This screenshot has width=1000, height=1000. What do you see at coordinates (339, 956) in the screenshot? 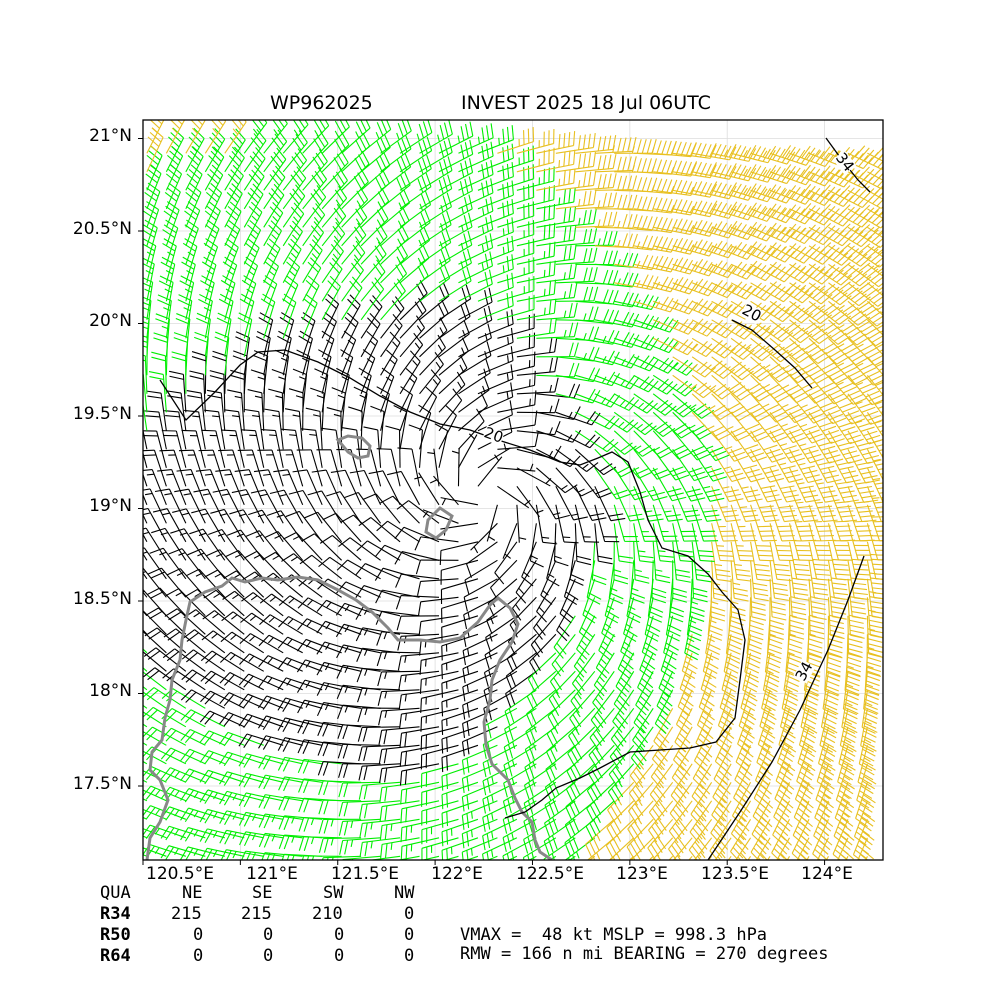
I see `r64-sw: 0` at bounding box center [339, 956].